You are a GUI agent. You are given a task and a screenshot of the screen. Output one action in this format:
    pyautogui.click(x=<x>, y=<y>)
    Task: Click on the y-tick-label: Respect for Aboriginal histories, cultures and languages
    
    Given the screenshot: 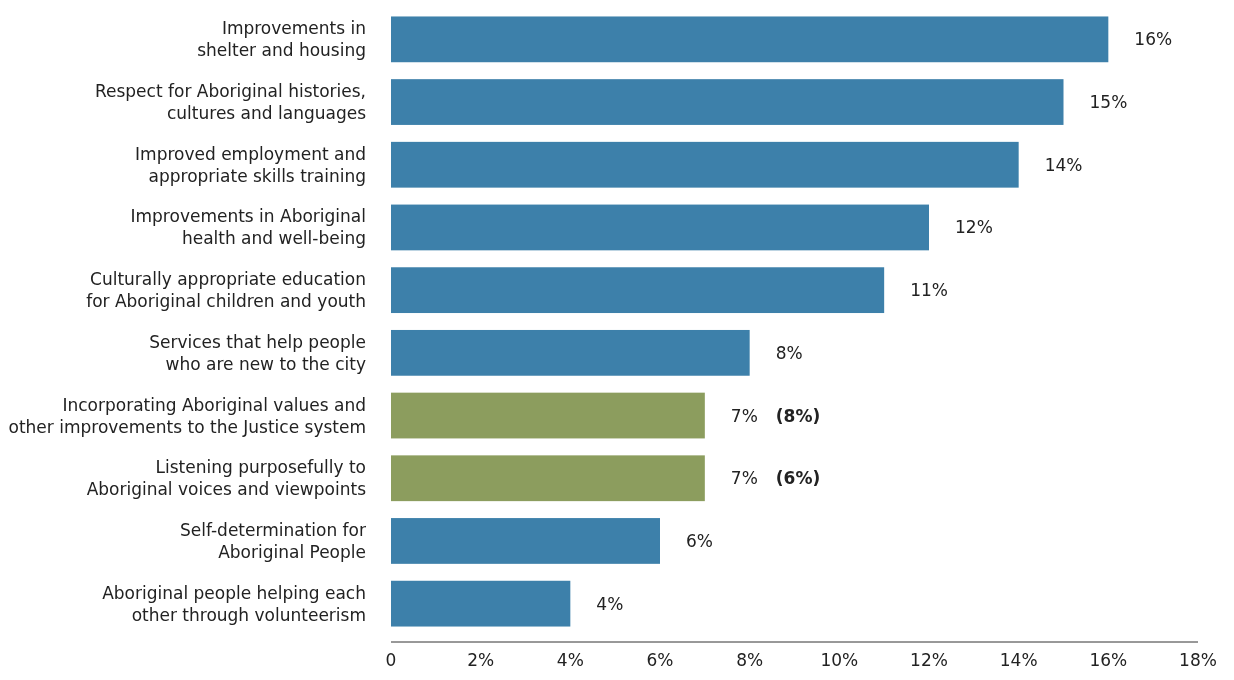 What is the action you would take?
    pyautogui.click(x=230, y=102)
    